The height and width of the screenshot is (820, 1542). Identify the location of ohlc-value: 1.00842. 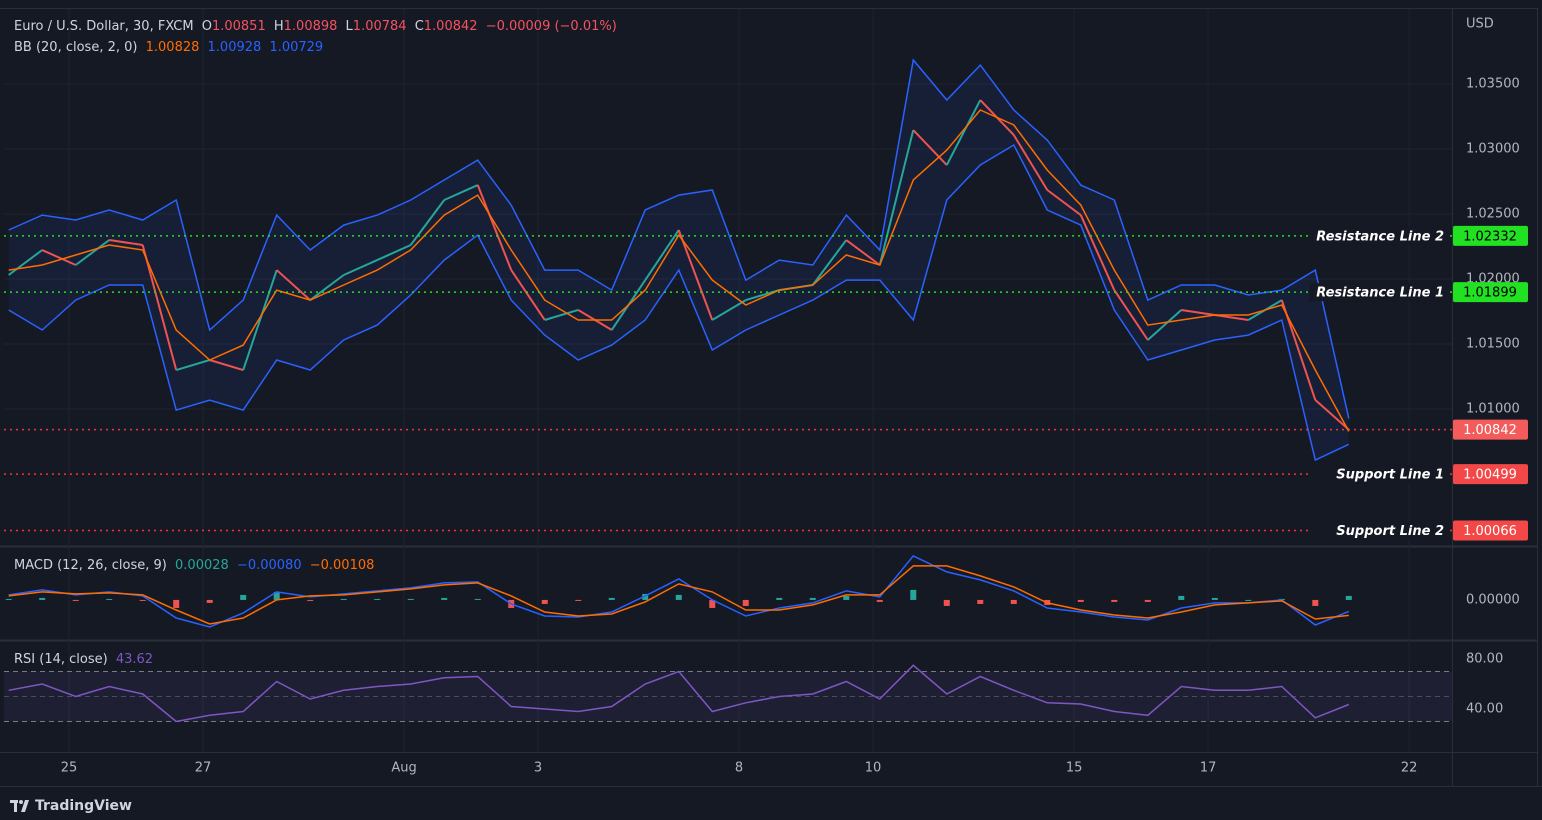
(450, 26).